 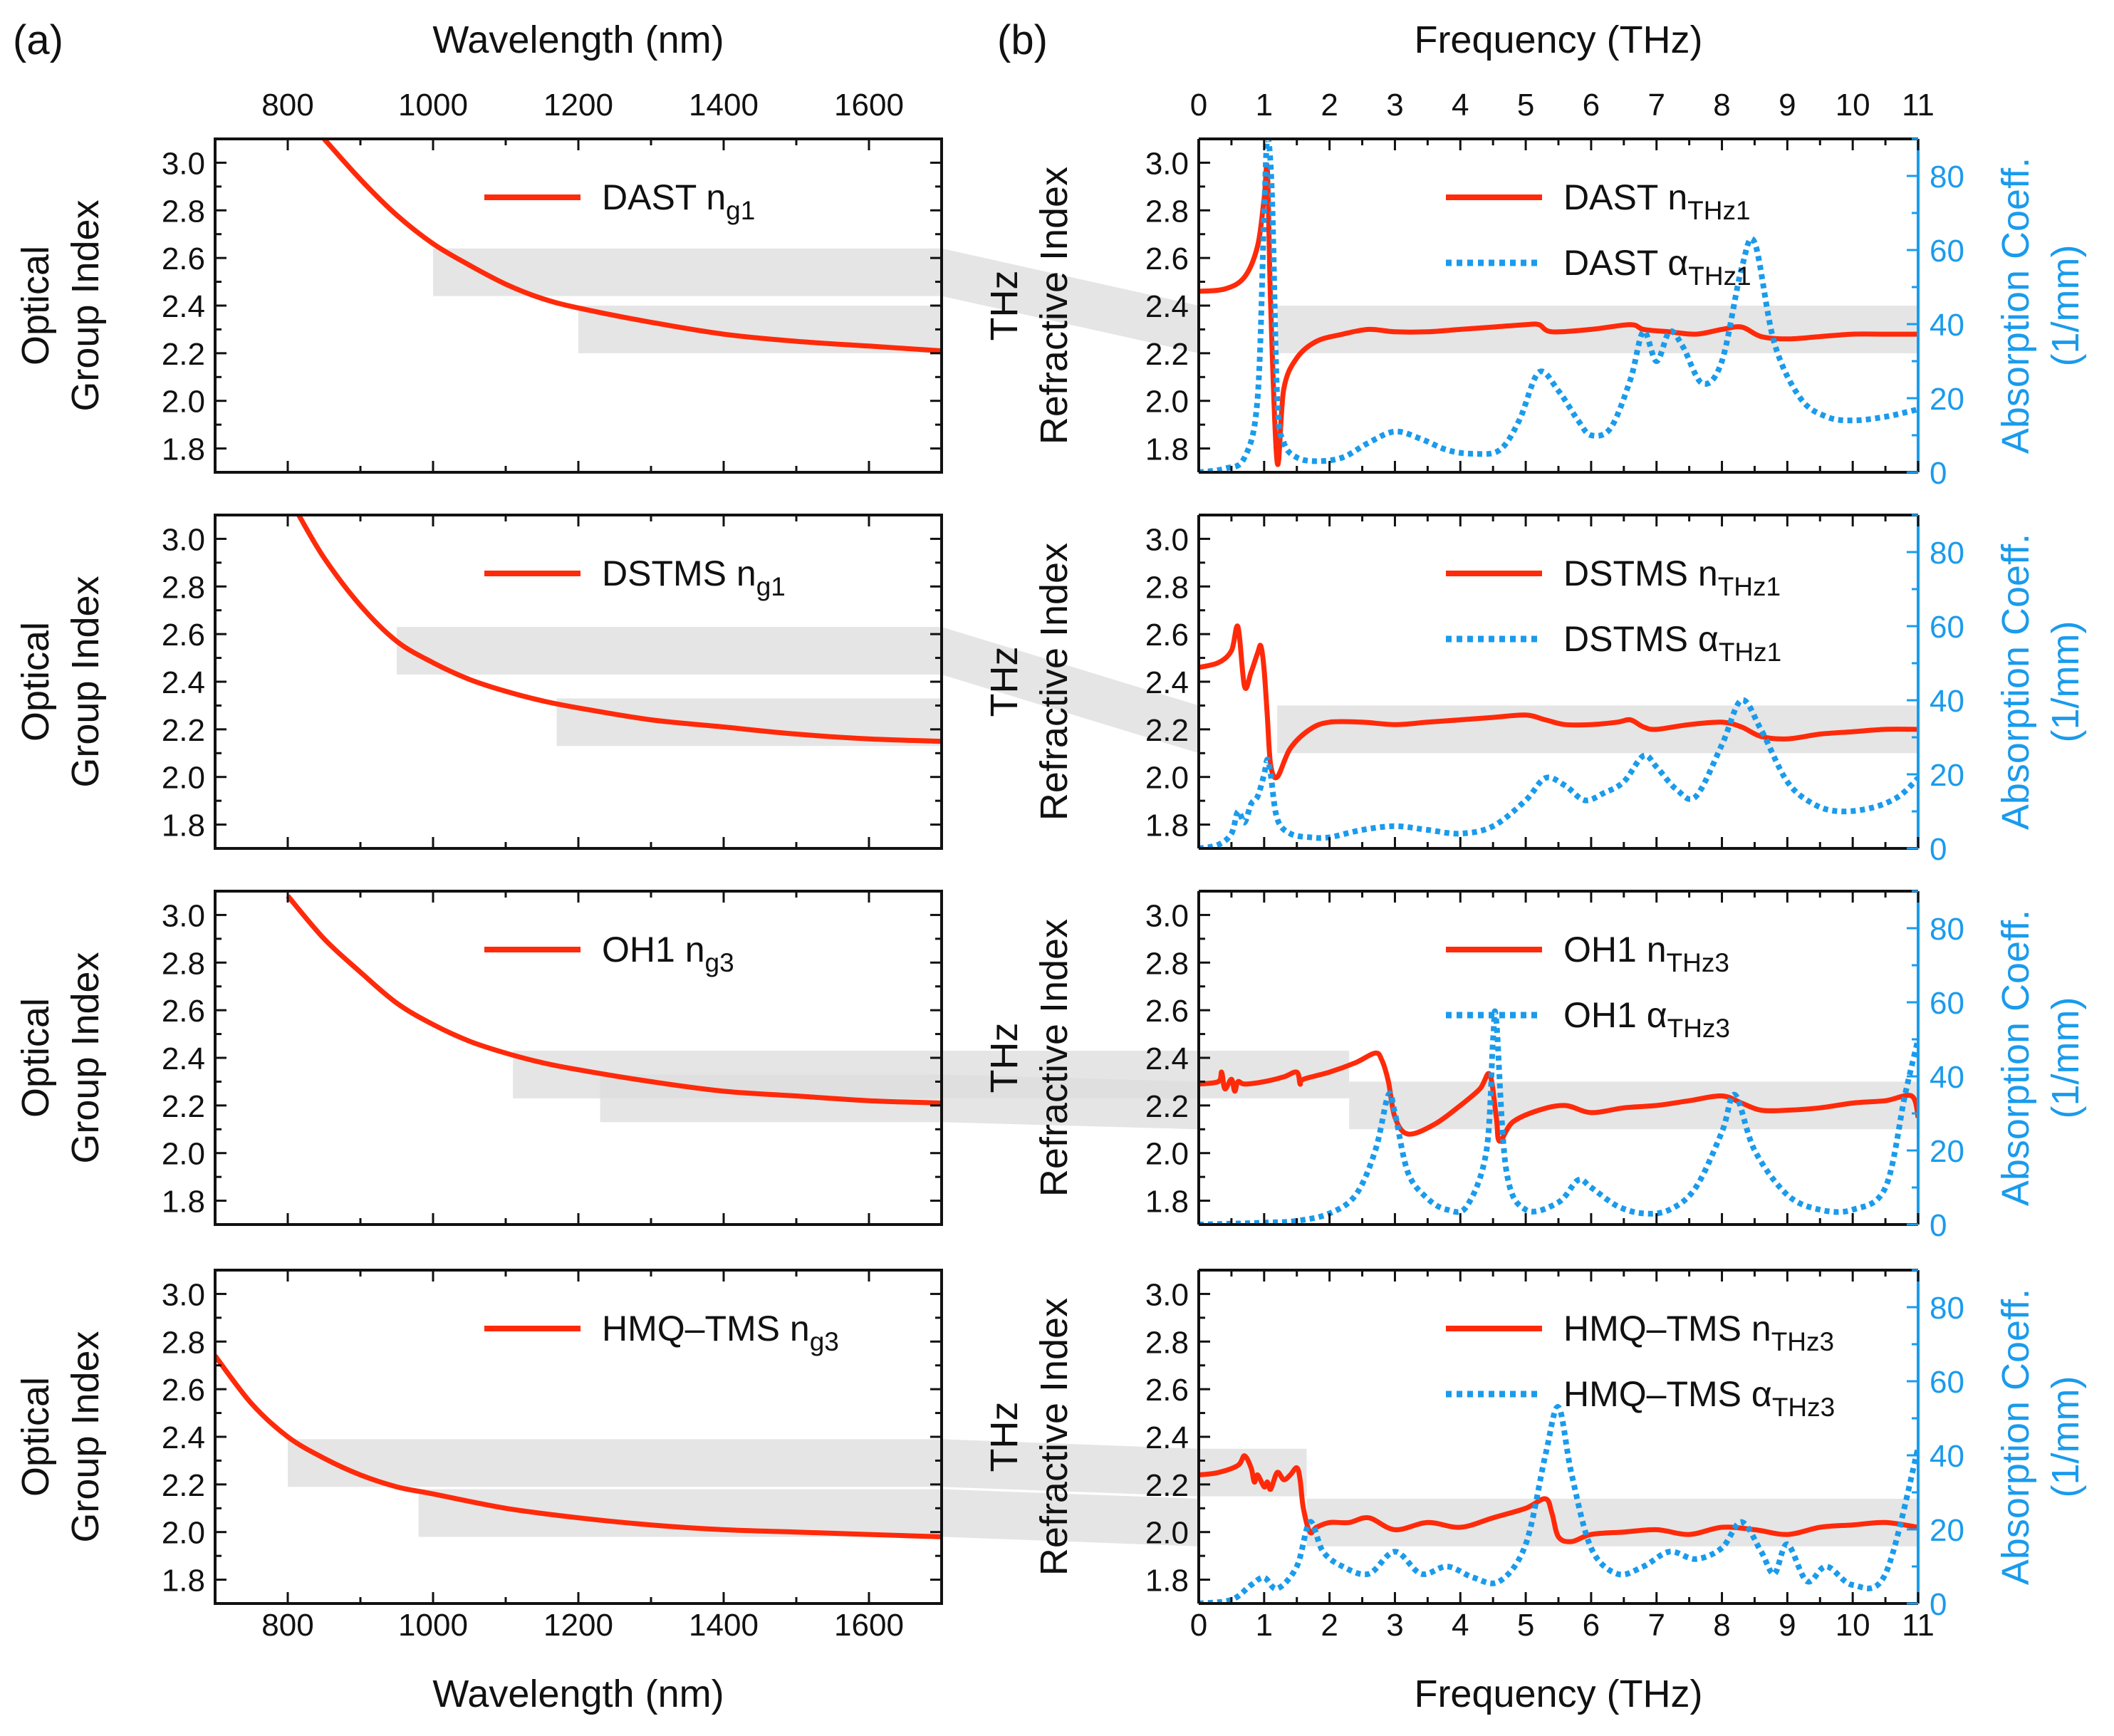 I want to click on legend-entry: OH1 nTHz3, so click(x=1646, y=954).